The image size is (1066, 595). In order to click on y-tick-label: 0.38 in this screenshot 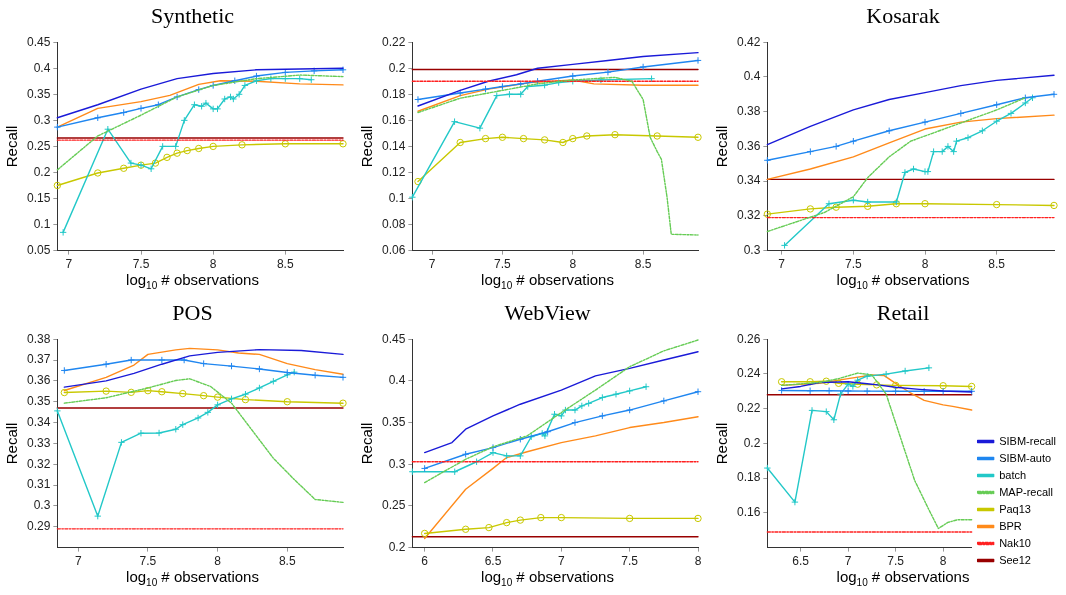, I will do `click(749, 110)`.